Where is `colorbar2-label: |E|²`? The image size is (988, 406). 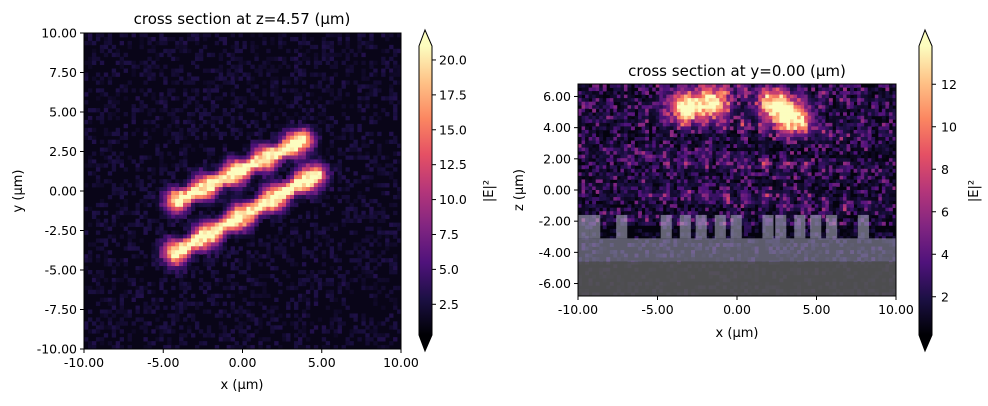
colorbar2-label: |E|² is located at coordinates (974, 191).